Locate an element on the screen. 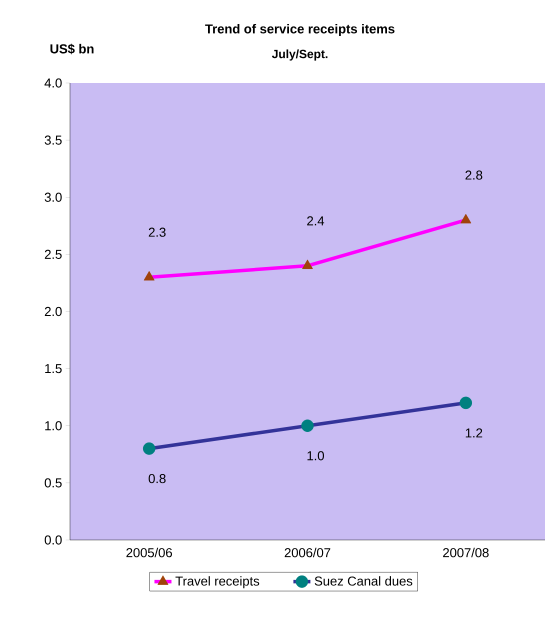 This screenshot has width=555, height=631. x-tick-label: 2007/08 is located at coordinates (466, 553).